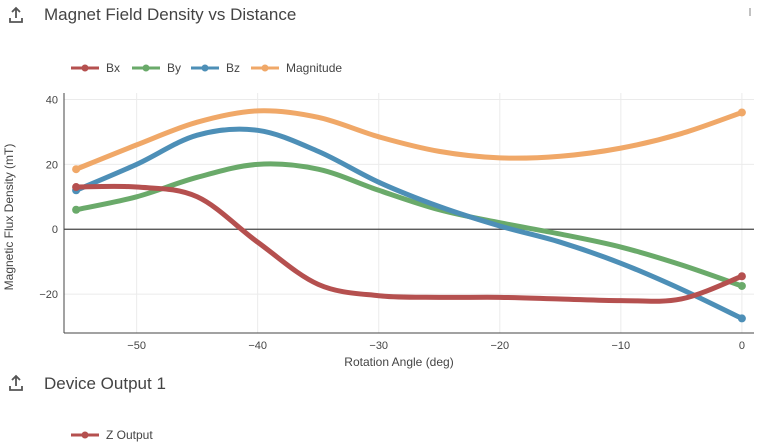 The height and width of the screenshot is (447, 764). I want to click on legend-label: Bz, so click(233, 68).